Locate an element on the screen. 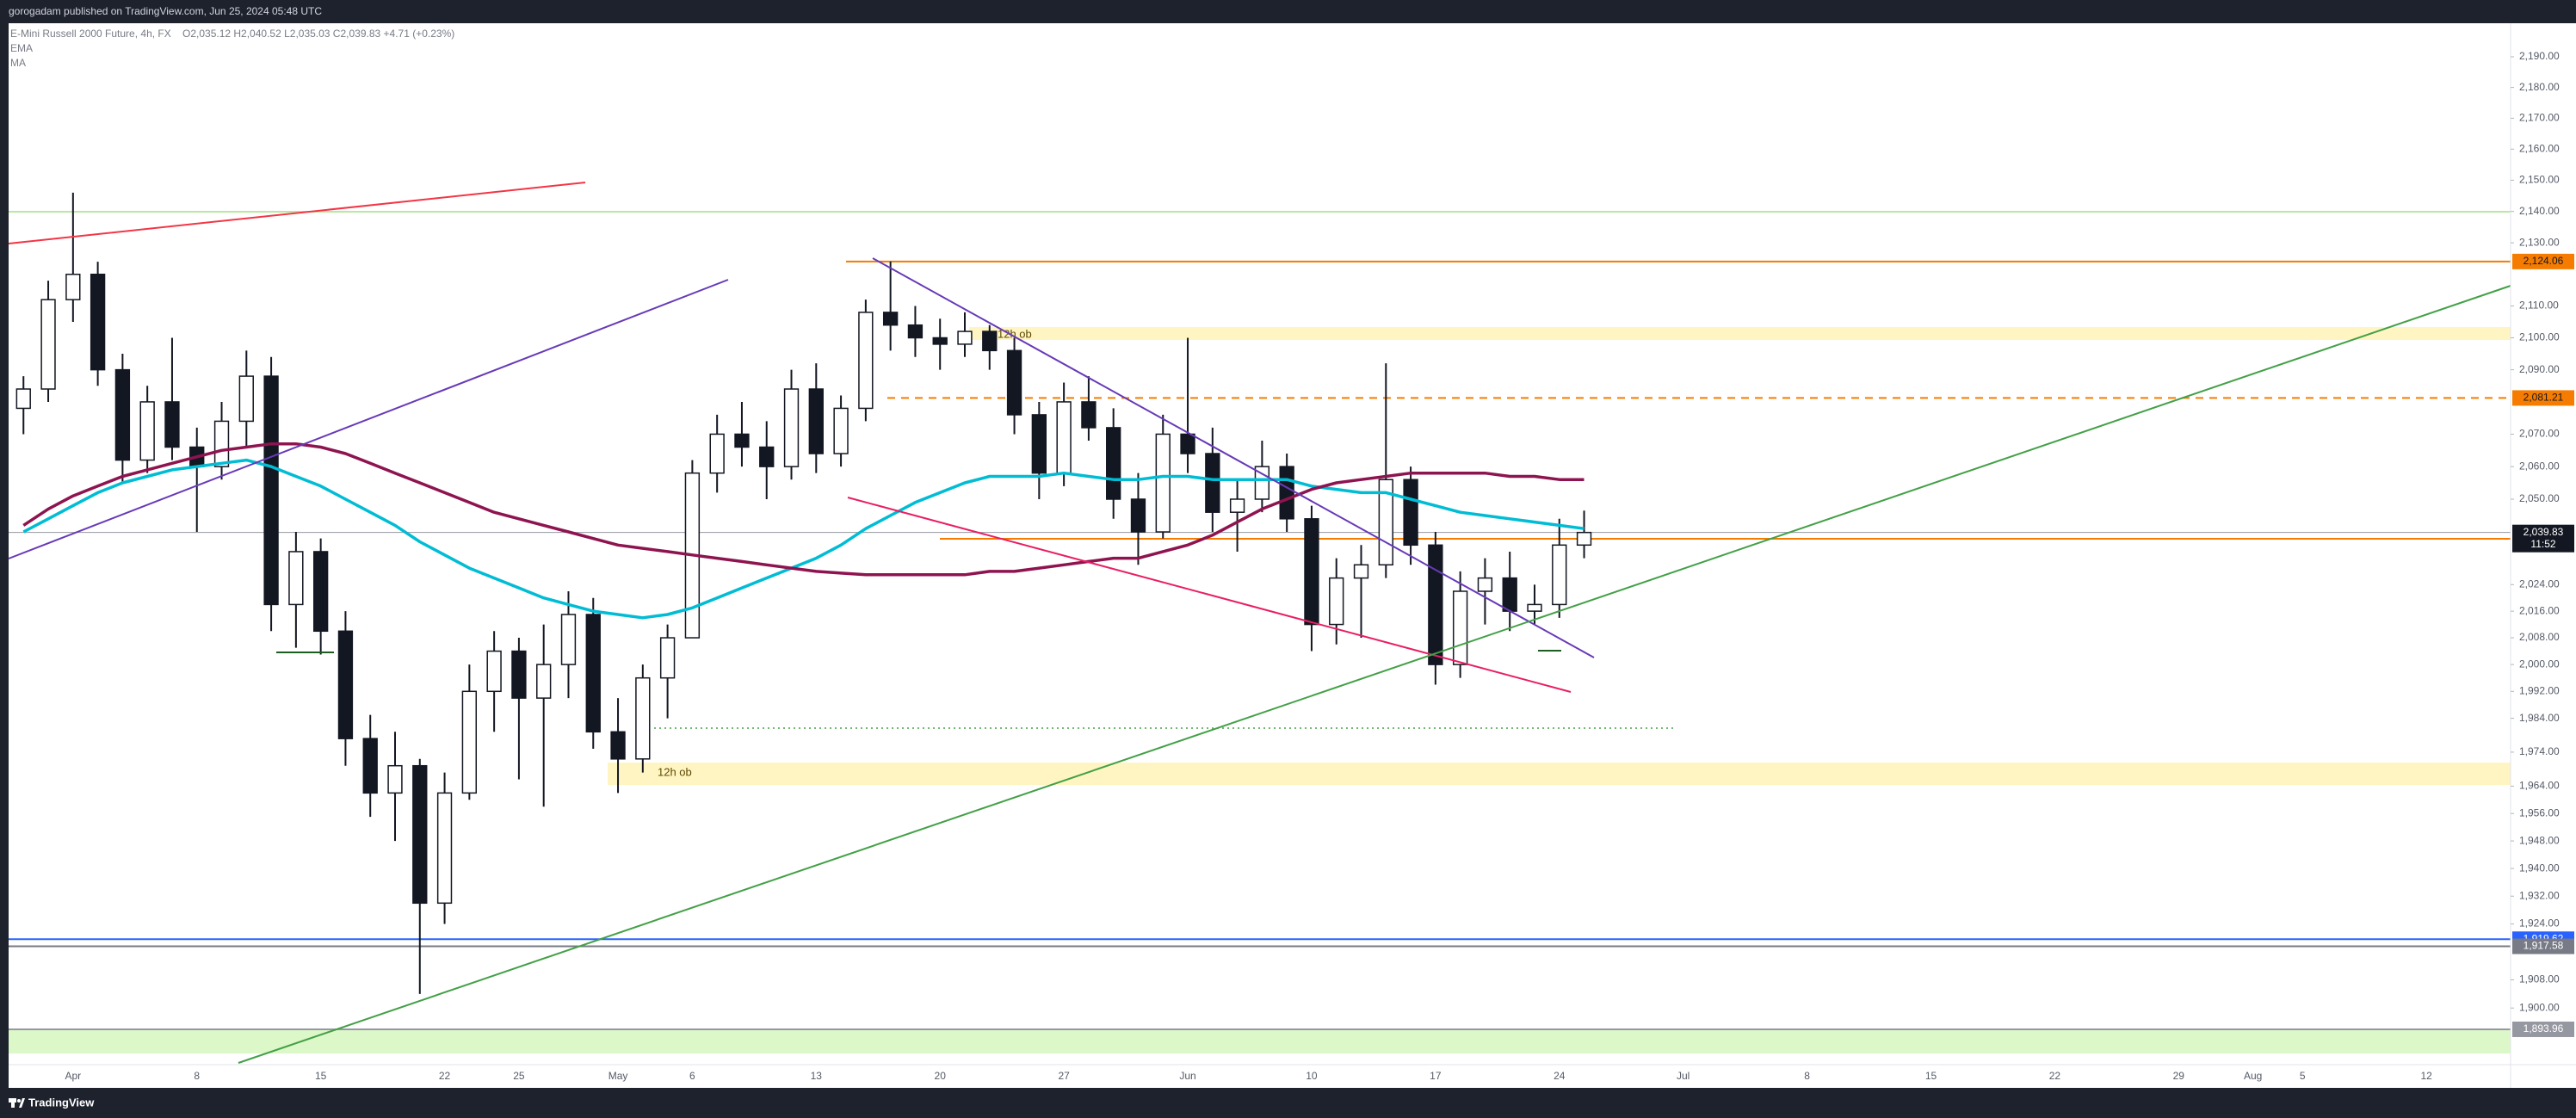  y-tick-label: 2,060.00 is located at coordinates (2539, 466).